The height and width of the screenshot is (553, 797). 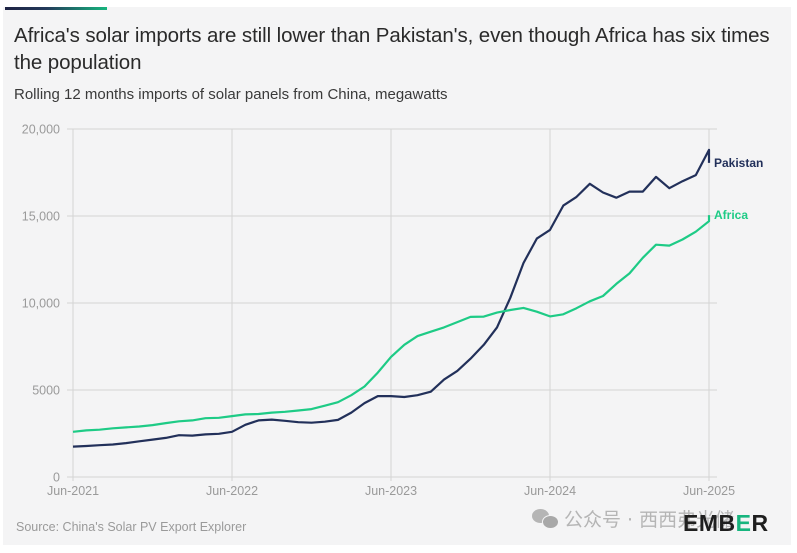 What do you see at coordinates (56, 8) in the screenshot?
I see `accent-bar` at bounding box center [56, 8].